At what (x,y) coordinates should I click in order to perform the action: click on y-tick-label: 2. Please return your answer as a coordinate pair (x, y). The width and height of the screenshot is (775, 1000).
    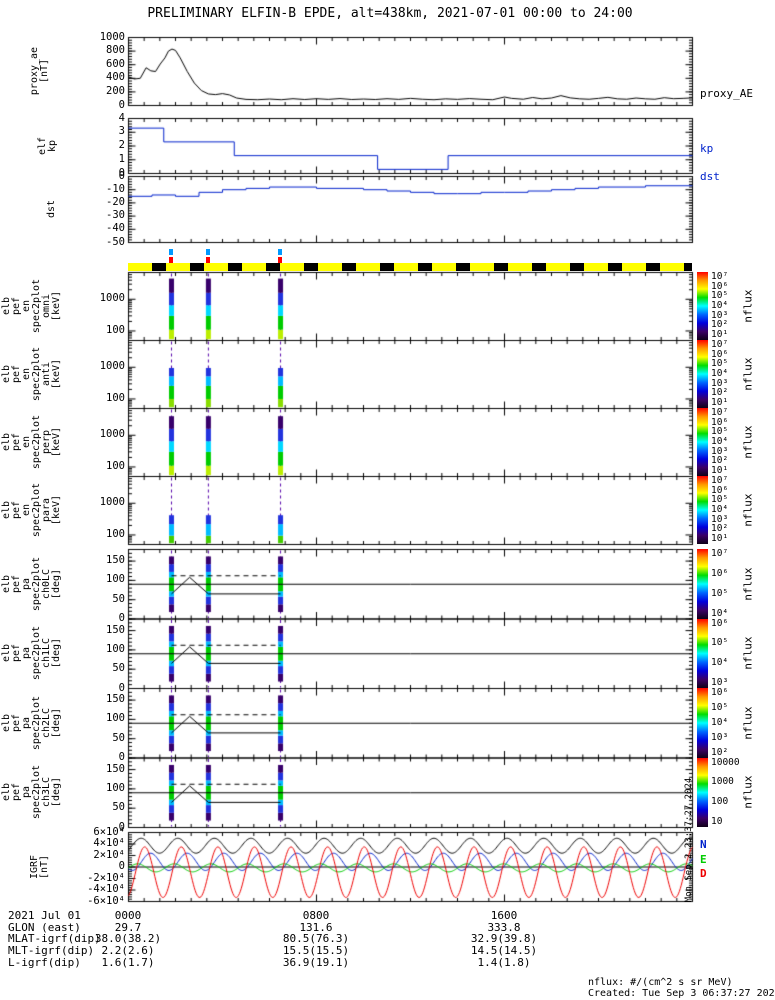
    Looking at the image, I should click on (121, 145).